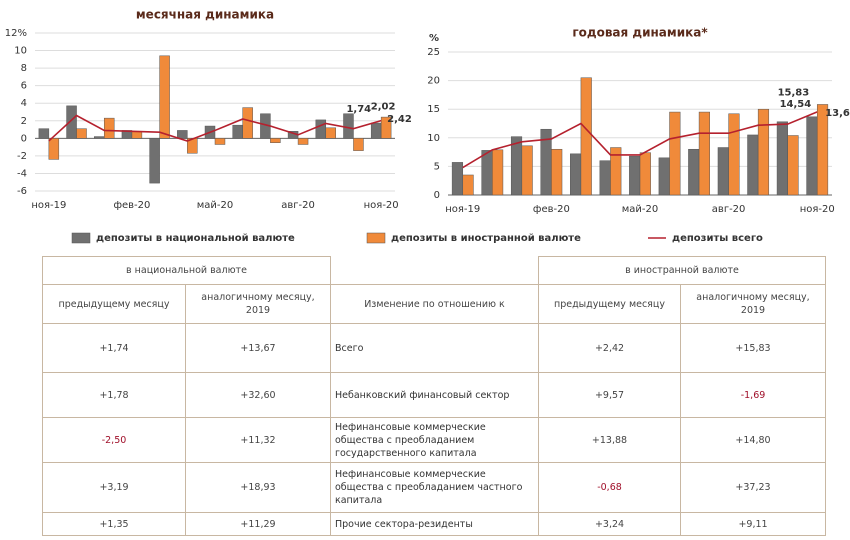  What do you see at coordinates (753, 440) in the screenshot?
I see `table-cell: +14,80` at bounding box center [753, 440].